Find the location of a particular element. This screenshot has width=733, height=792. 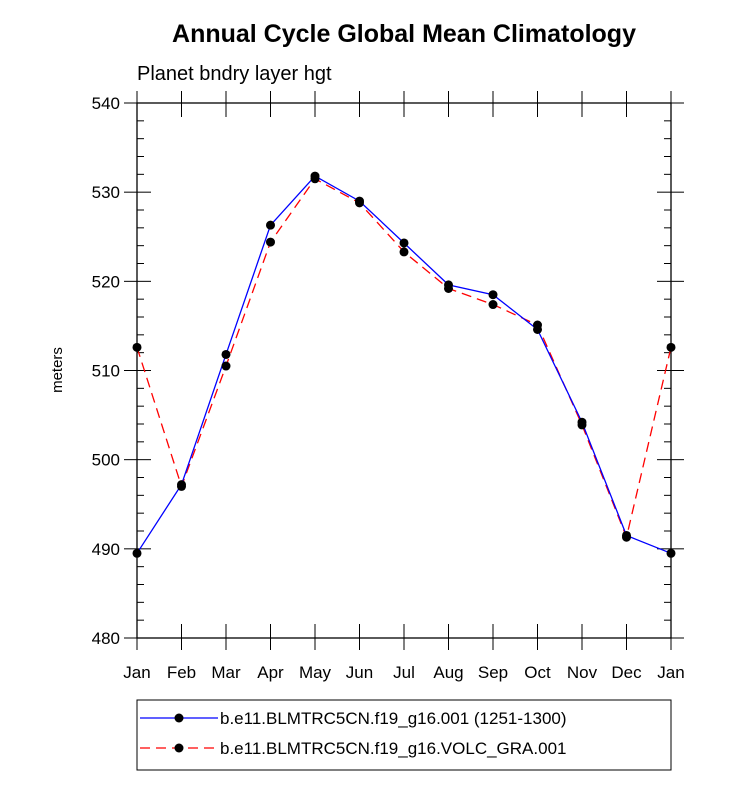

y-tick-label: 510 is located at coordinates (106, 371).